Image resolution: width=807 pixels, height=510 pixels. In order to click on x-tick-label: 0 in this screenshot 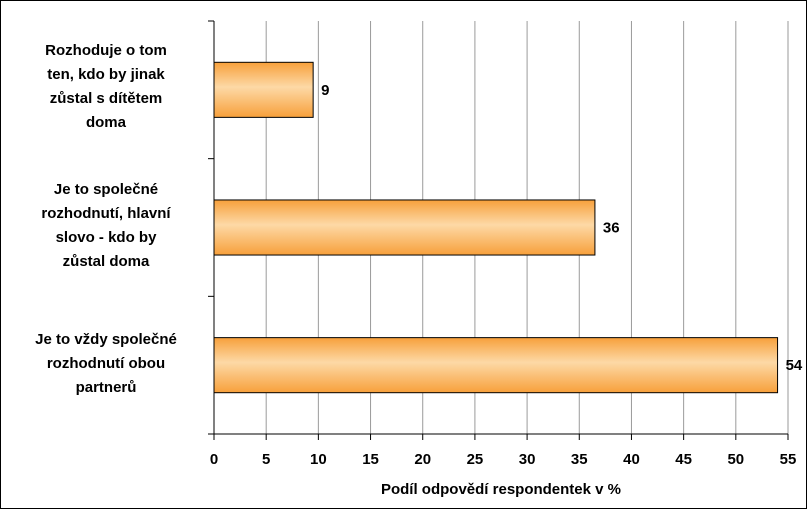, I will do `click(214, 459)`.